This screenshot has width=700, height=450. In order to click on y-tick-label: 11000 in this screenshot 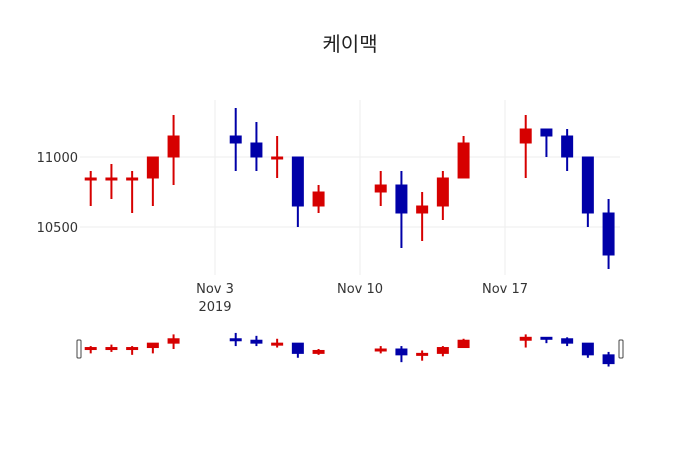, I will do `click(57, 158)`.